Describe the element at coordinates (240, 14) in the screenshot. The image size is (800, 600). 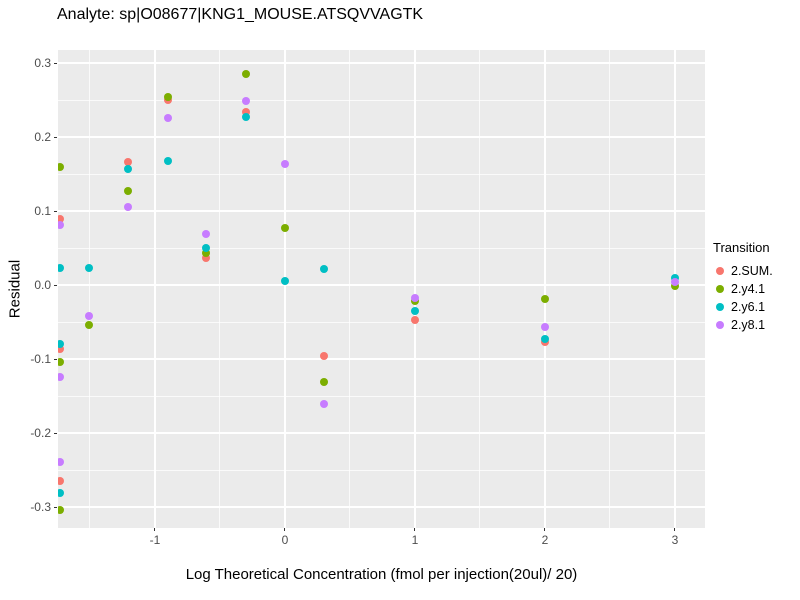
I see `chart-title: Analyte: sp|O08677|KNG1_MOUSE.ATSQVVAGTK` at that location.